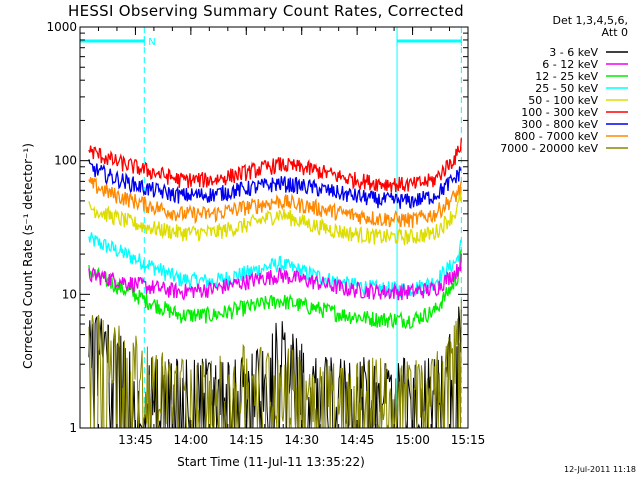 The height and width of the screenshot is (480, 640). Describe the element at coordinates (559, 112) in the screenshot. I see `legend-entry-label: 100 - 300 keV` at that location.